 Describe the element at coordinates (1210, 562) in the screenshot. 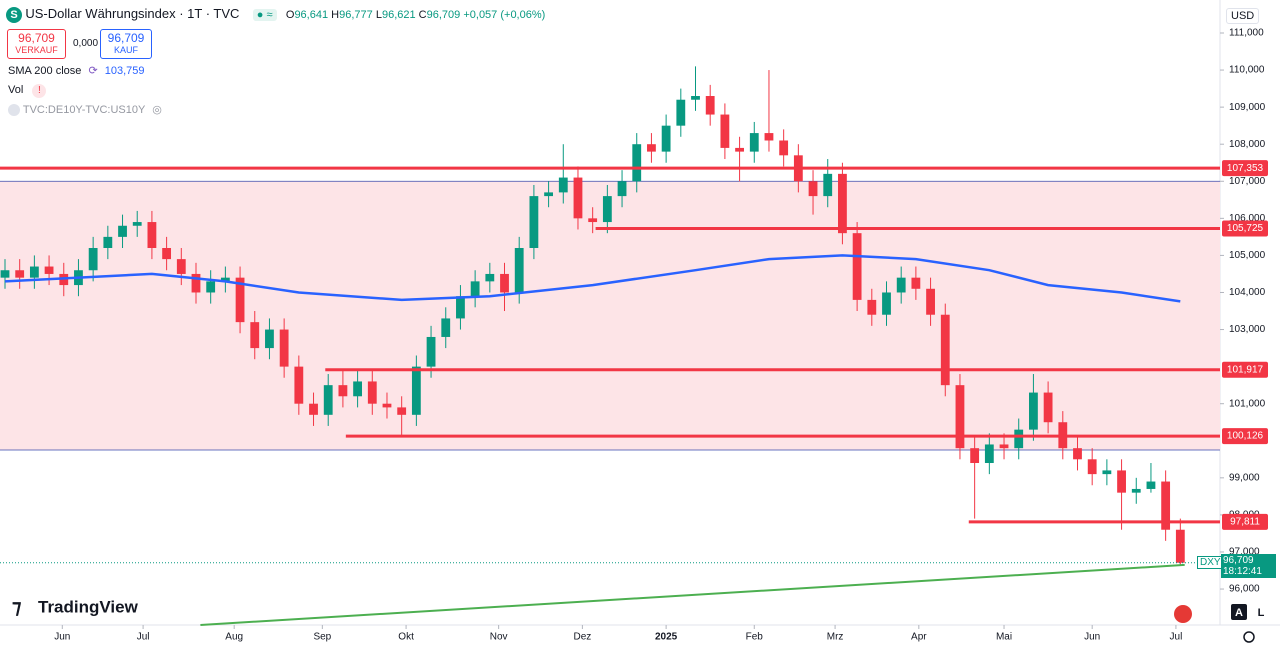

I see `price-tag-symbol: DXY` at that location.